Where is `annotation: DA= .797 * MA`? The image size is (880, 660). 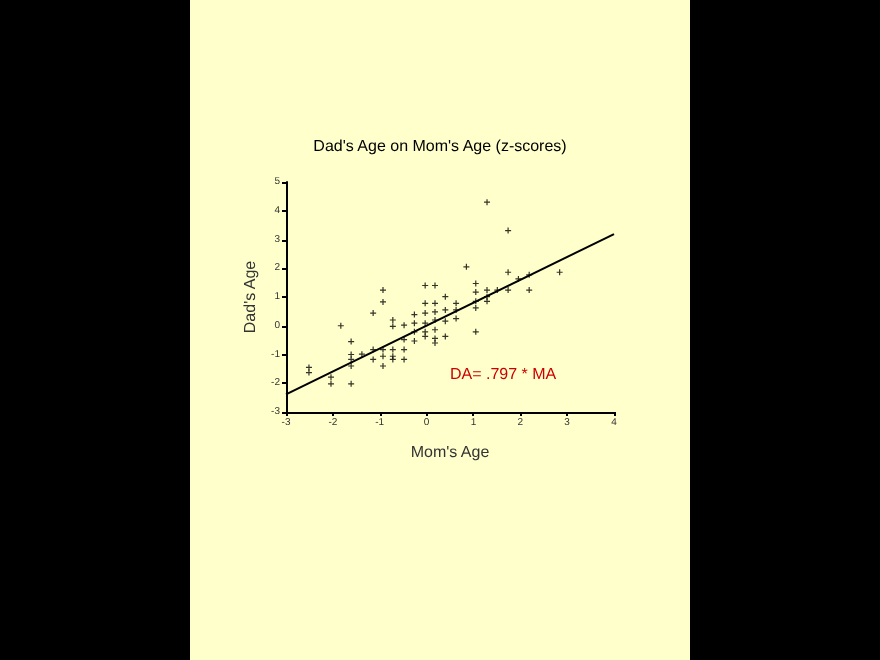
annotation: DA= .797 * MA is located at coordinates (504, 374).